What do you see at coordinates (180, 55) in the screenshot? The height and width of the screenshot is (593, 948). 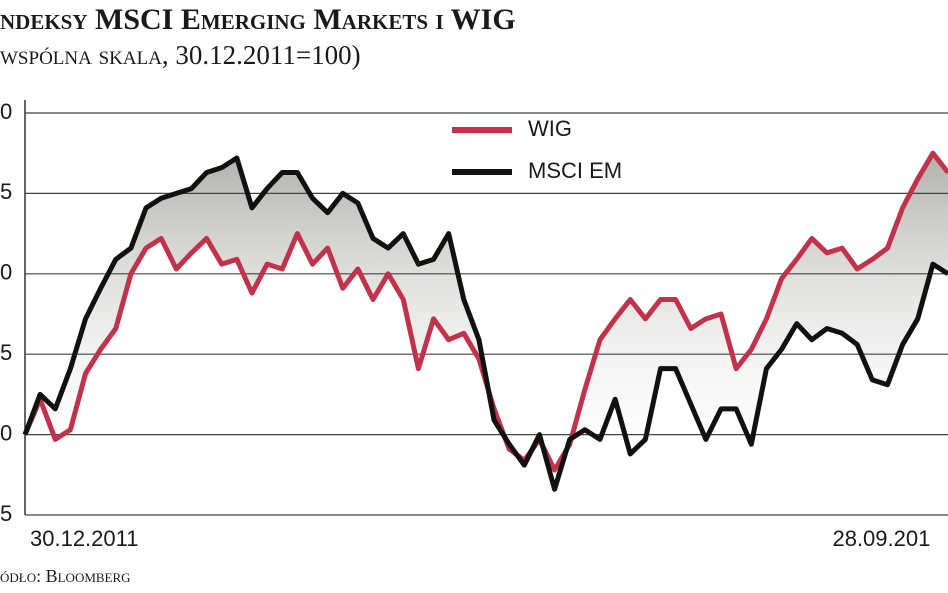 I see `chart-subtitle: wspólna skala, 30.12.2011=100)` at bounding box center [180, 55].